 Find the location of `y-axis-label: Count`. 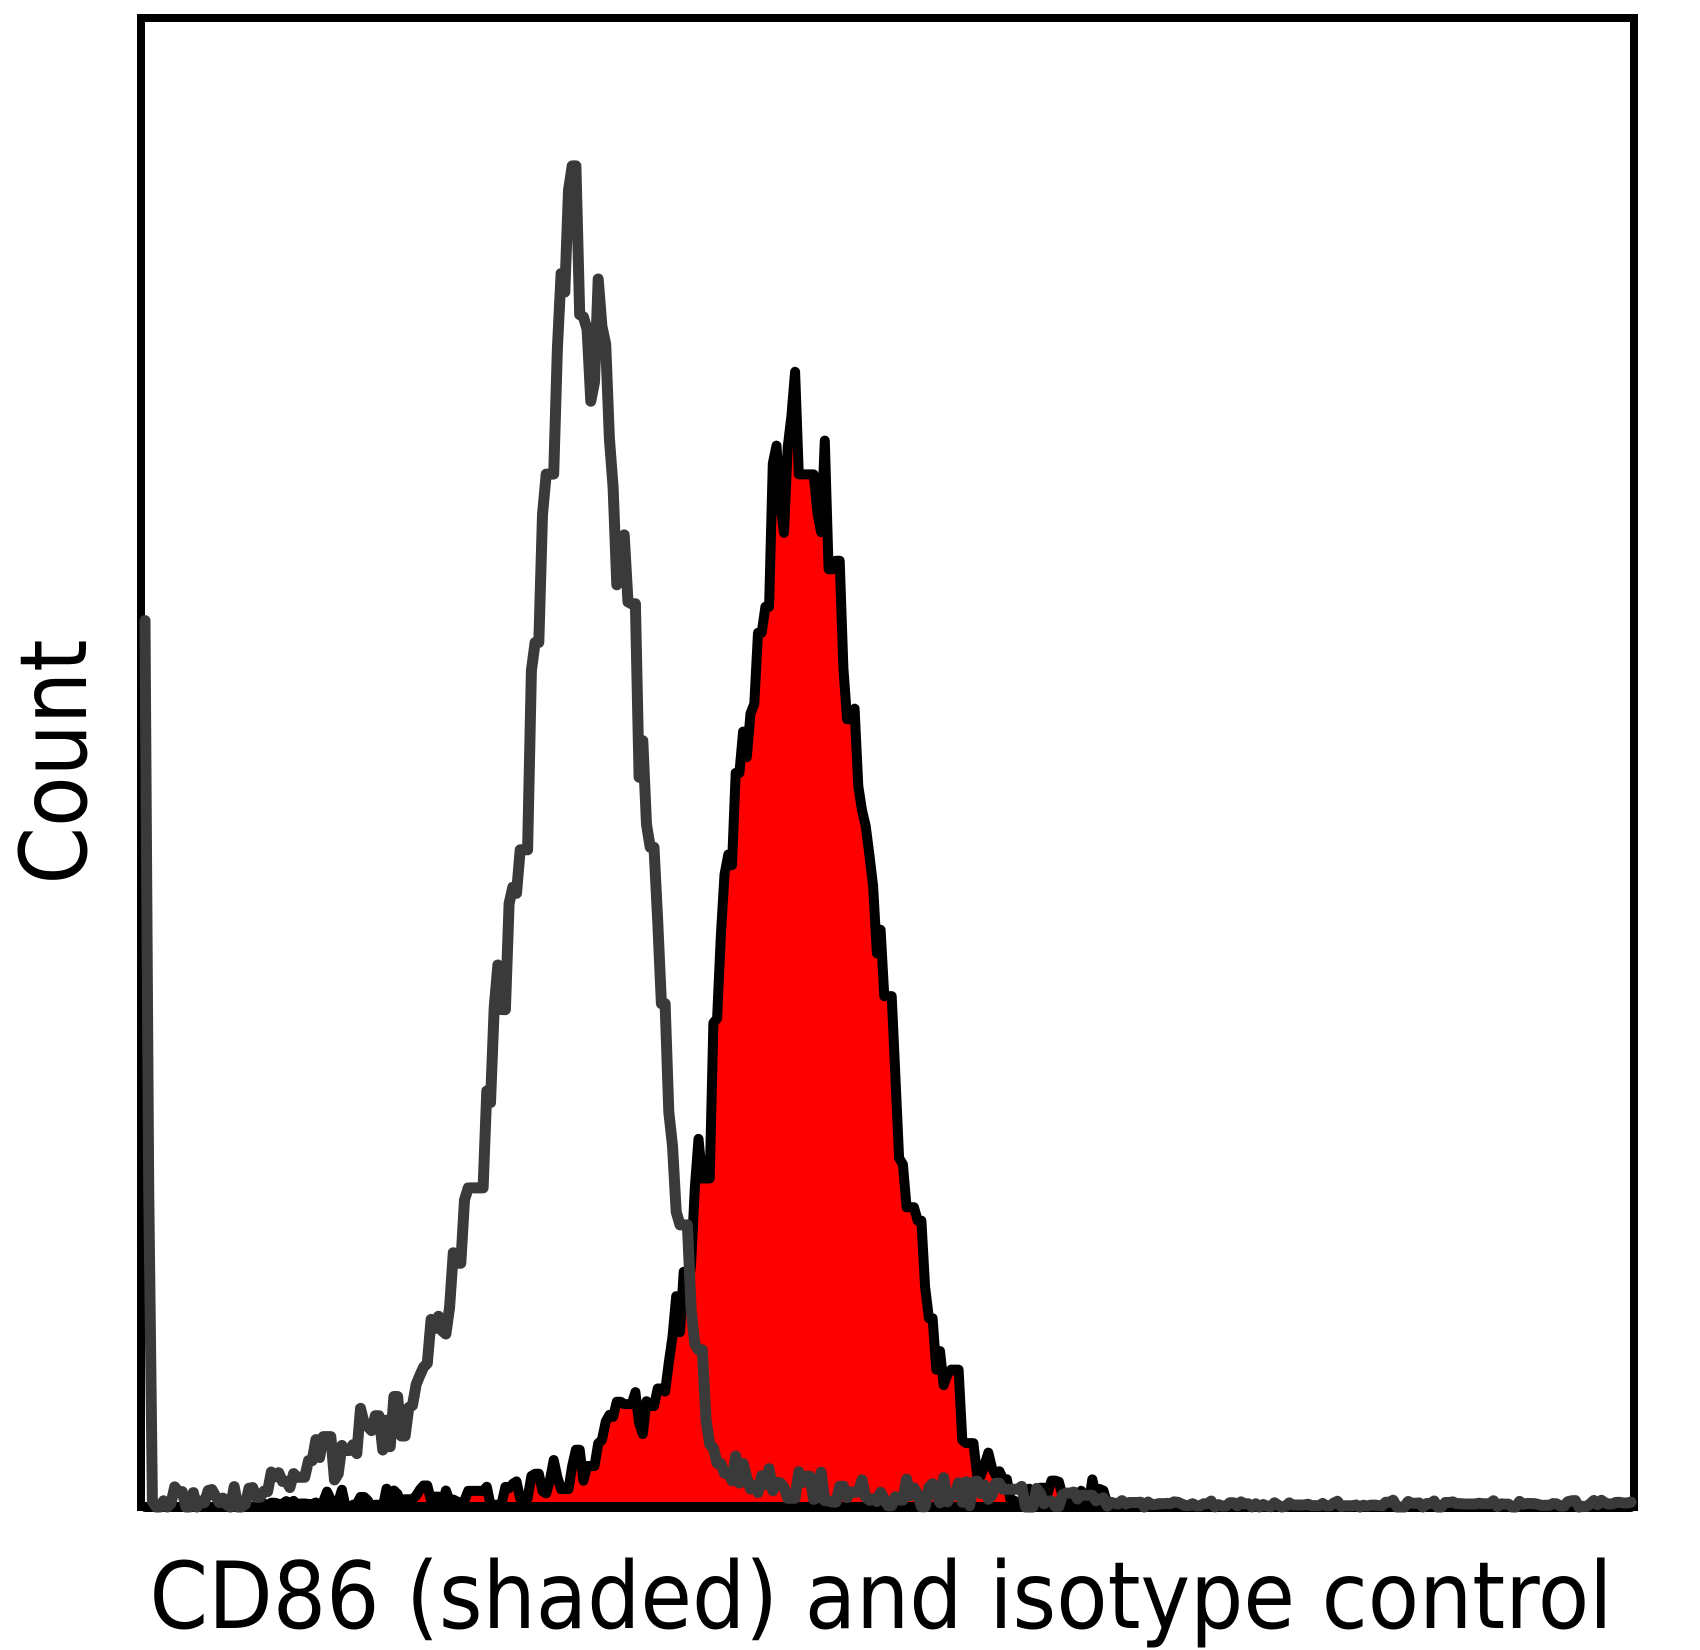

y-axis-label: Count is located at coordinates (54, 762).